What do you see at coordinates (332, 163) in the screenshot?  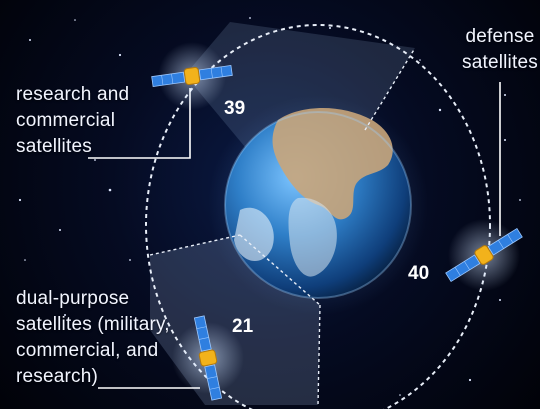 I see `continent-europe-asia` at bounding box center [332, 163].